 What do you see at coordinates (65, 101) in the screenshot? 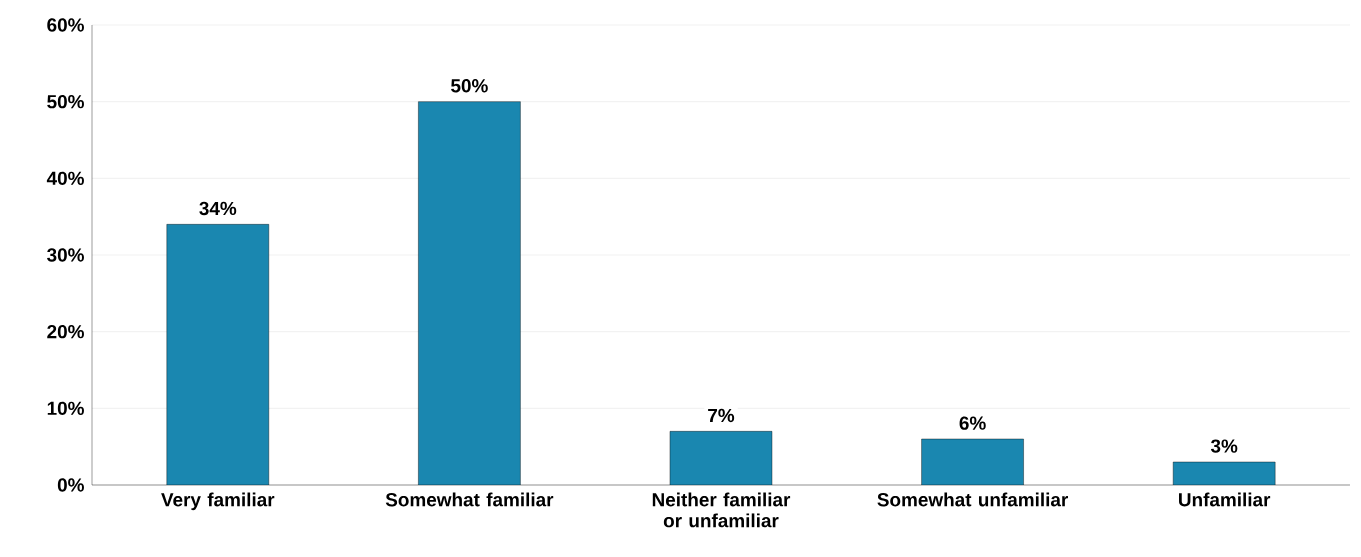
I see `y-tick-label: 50%` at bounding box center [65, 101].